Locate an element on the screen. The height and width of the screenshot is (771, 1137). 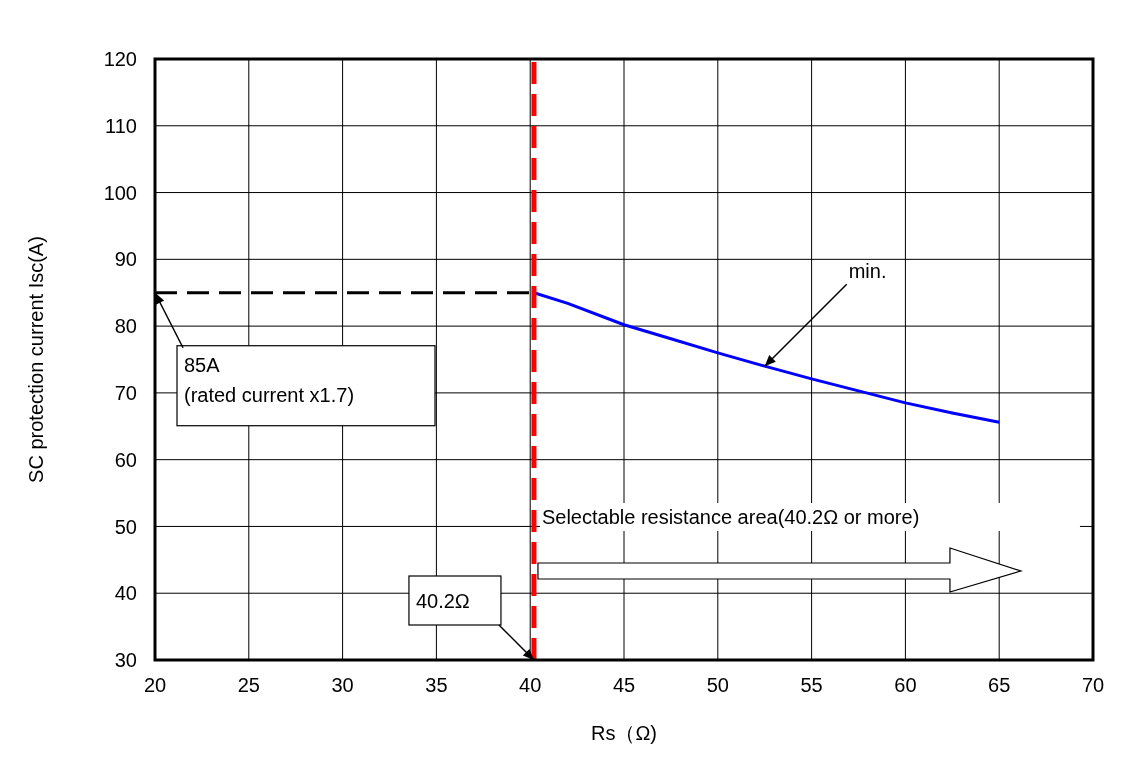
y-tick-label: 80 is located at coordinates (125, 326).